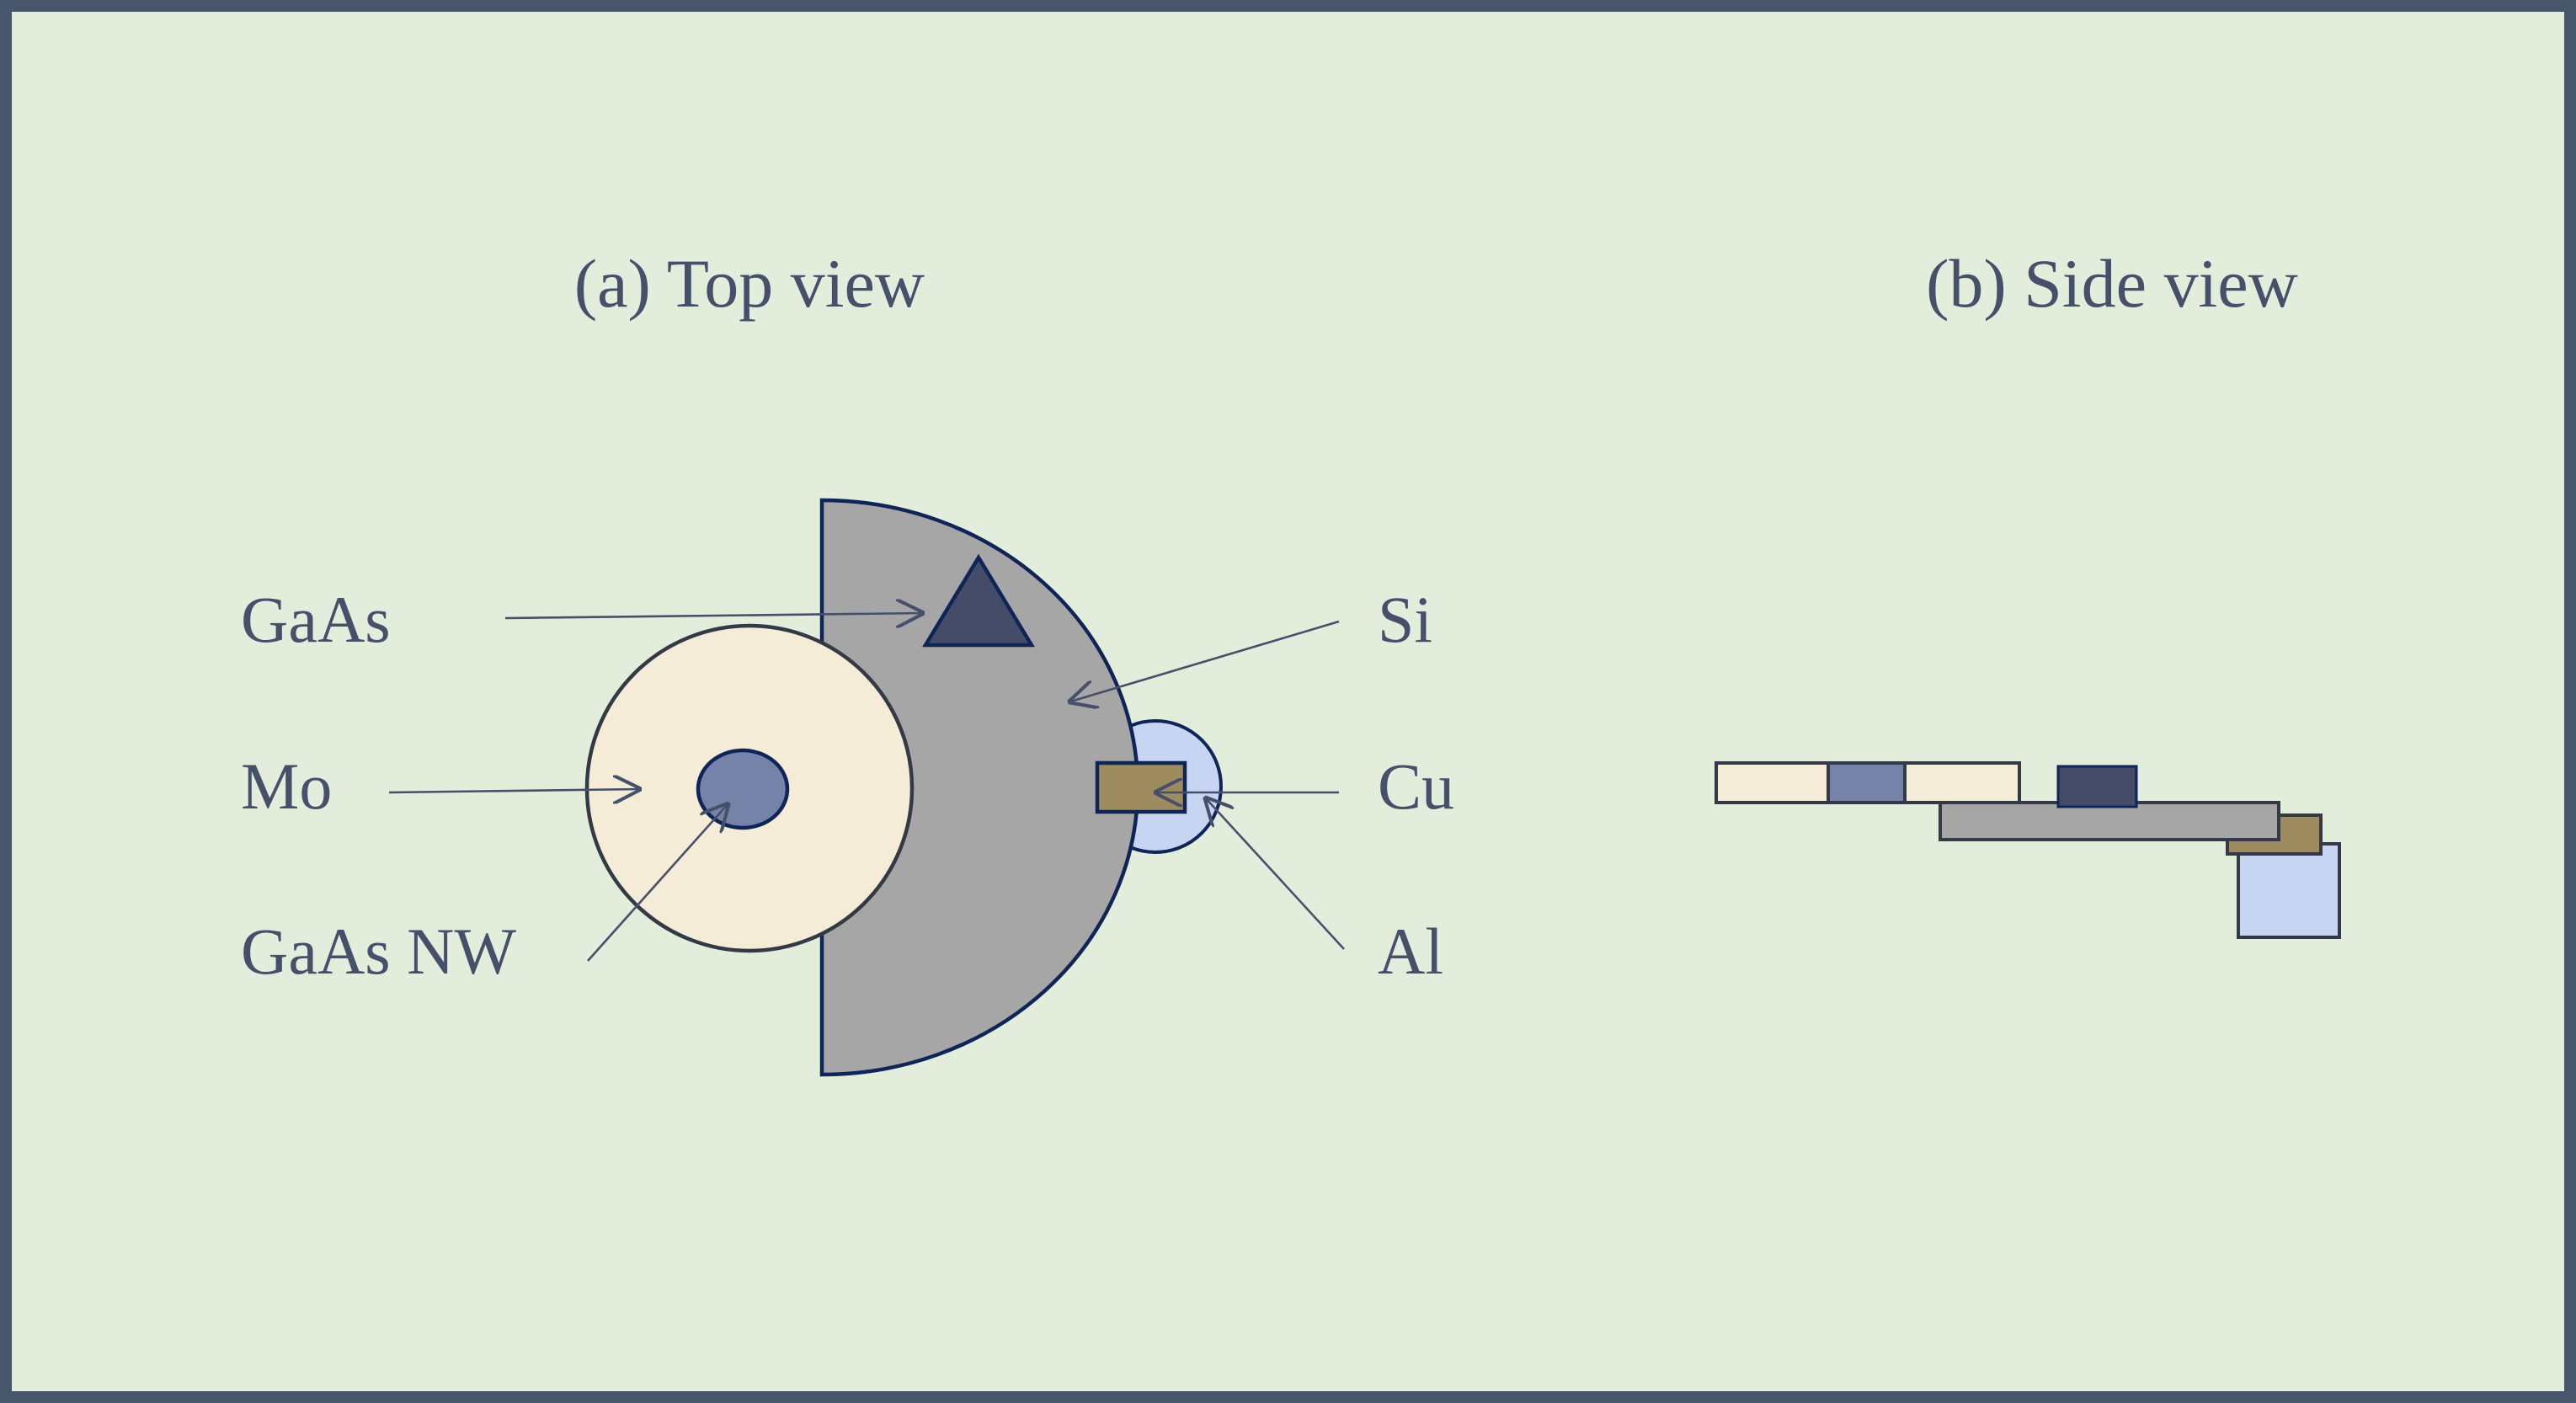 Image resolution: width=2576 pixels, height=1403 pixels. I want to click on title-side-view: (b) Side view, so click(2112, 283).